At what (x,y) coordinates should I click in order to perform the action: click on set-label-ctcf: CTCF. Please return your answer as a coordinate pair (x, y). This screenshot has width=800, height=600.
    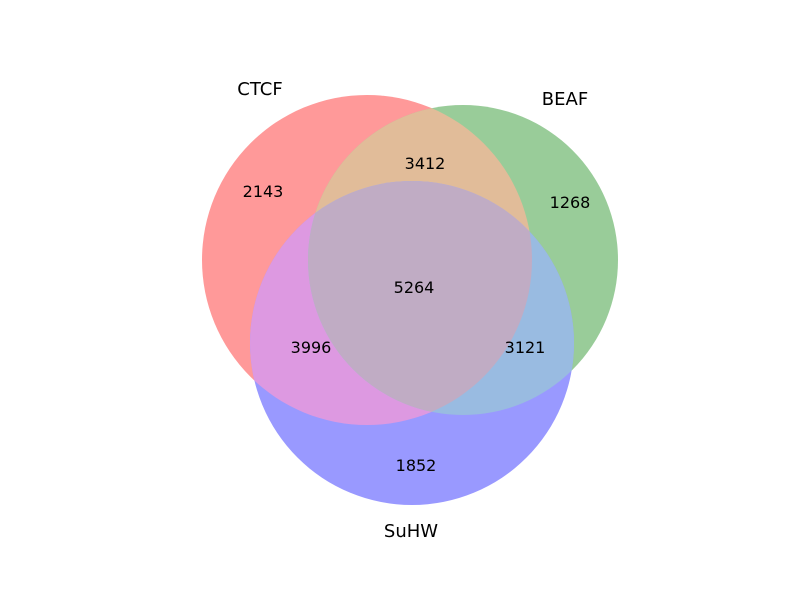
    Looking at the image, I should click on (259, 89).